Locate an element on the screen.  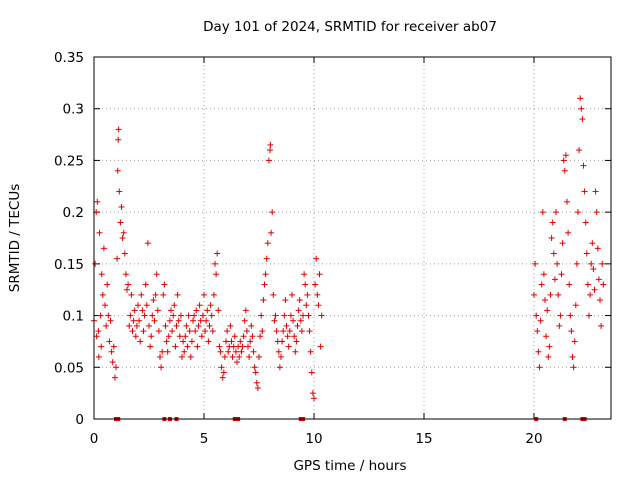
y-tick-label: 0.05 is located at coordinates (69, 368).